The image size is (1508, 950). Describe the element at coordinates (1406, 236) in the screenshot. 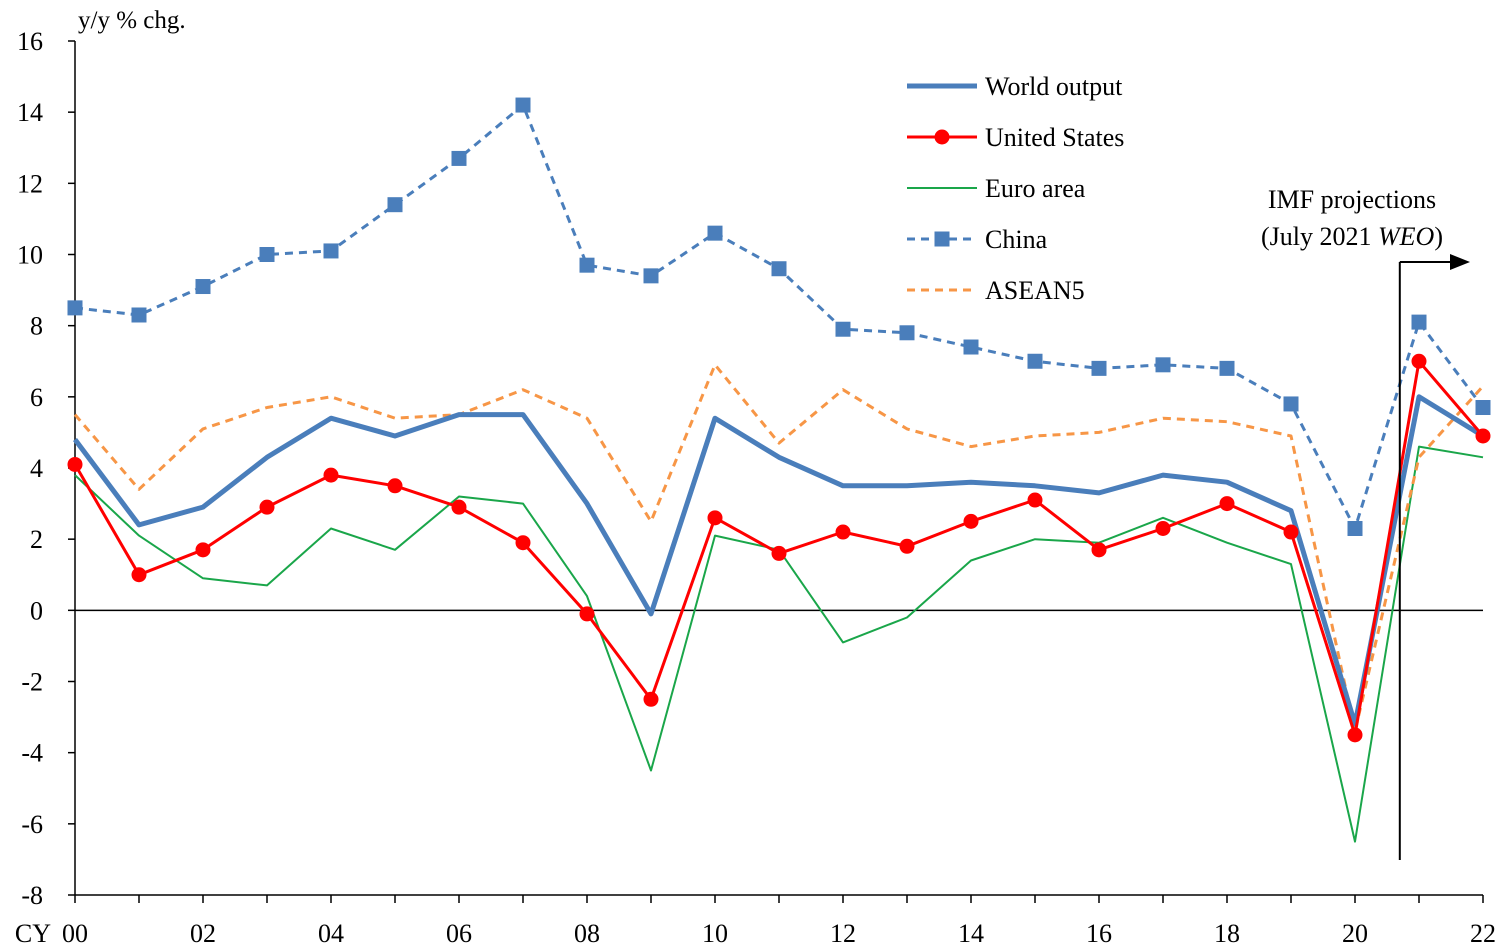

I see `annotation-line2-italic: WEO` at that location.